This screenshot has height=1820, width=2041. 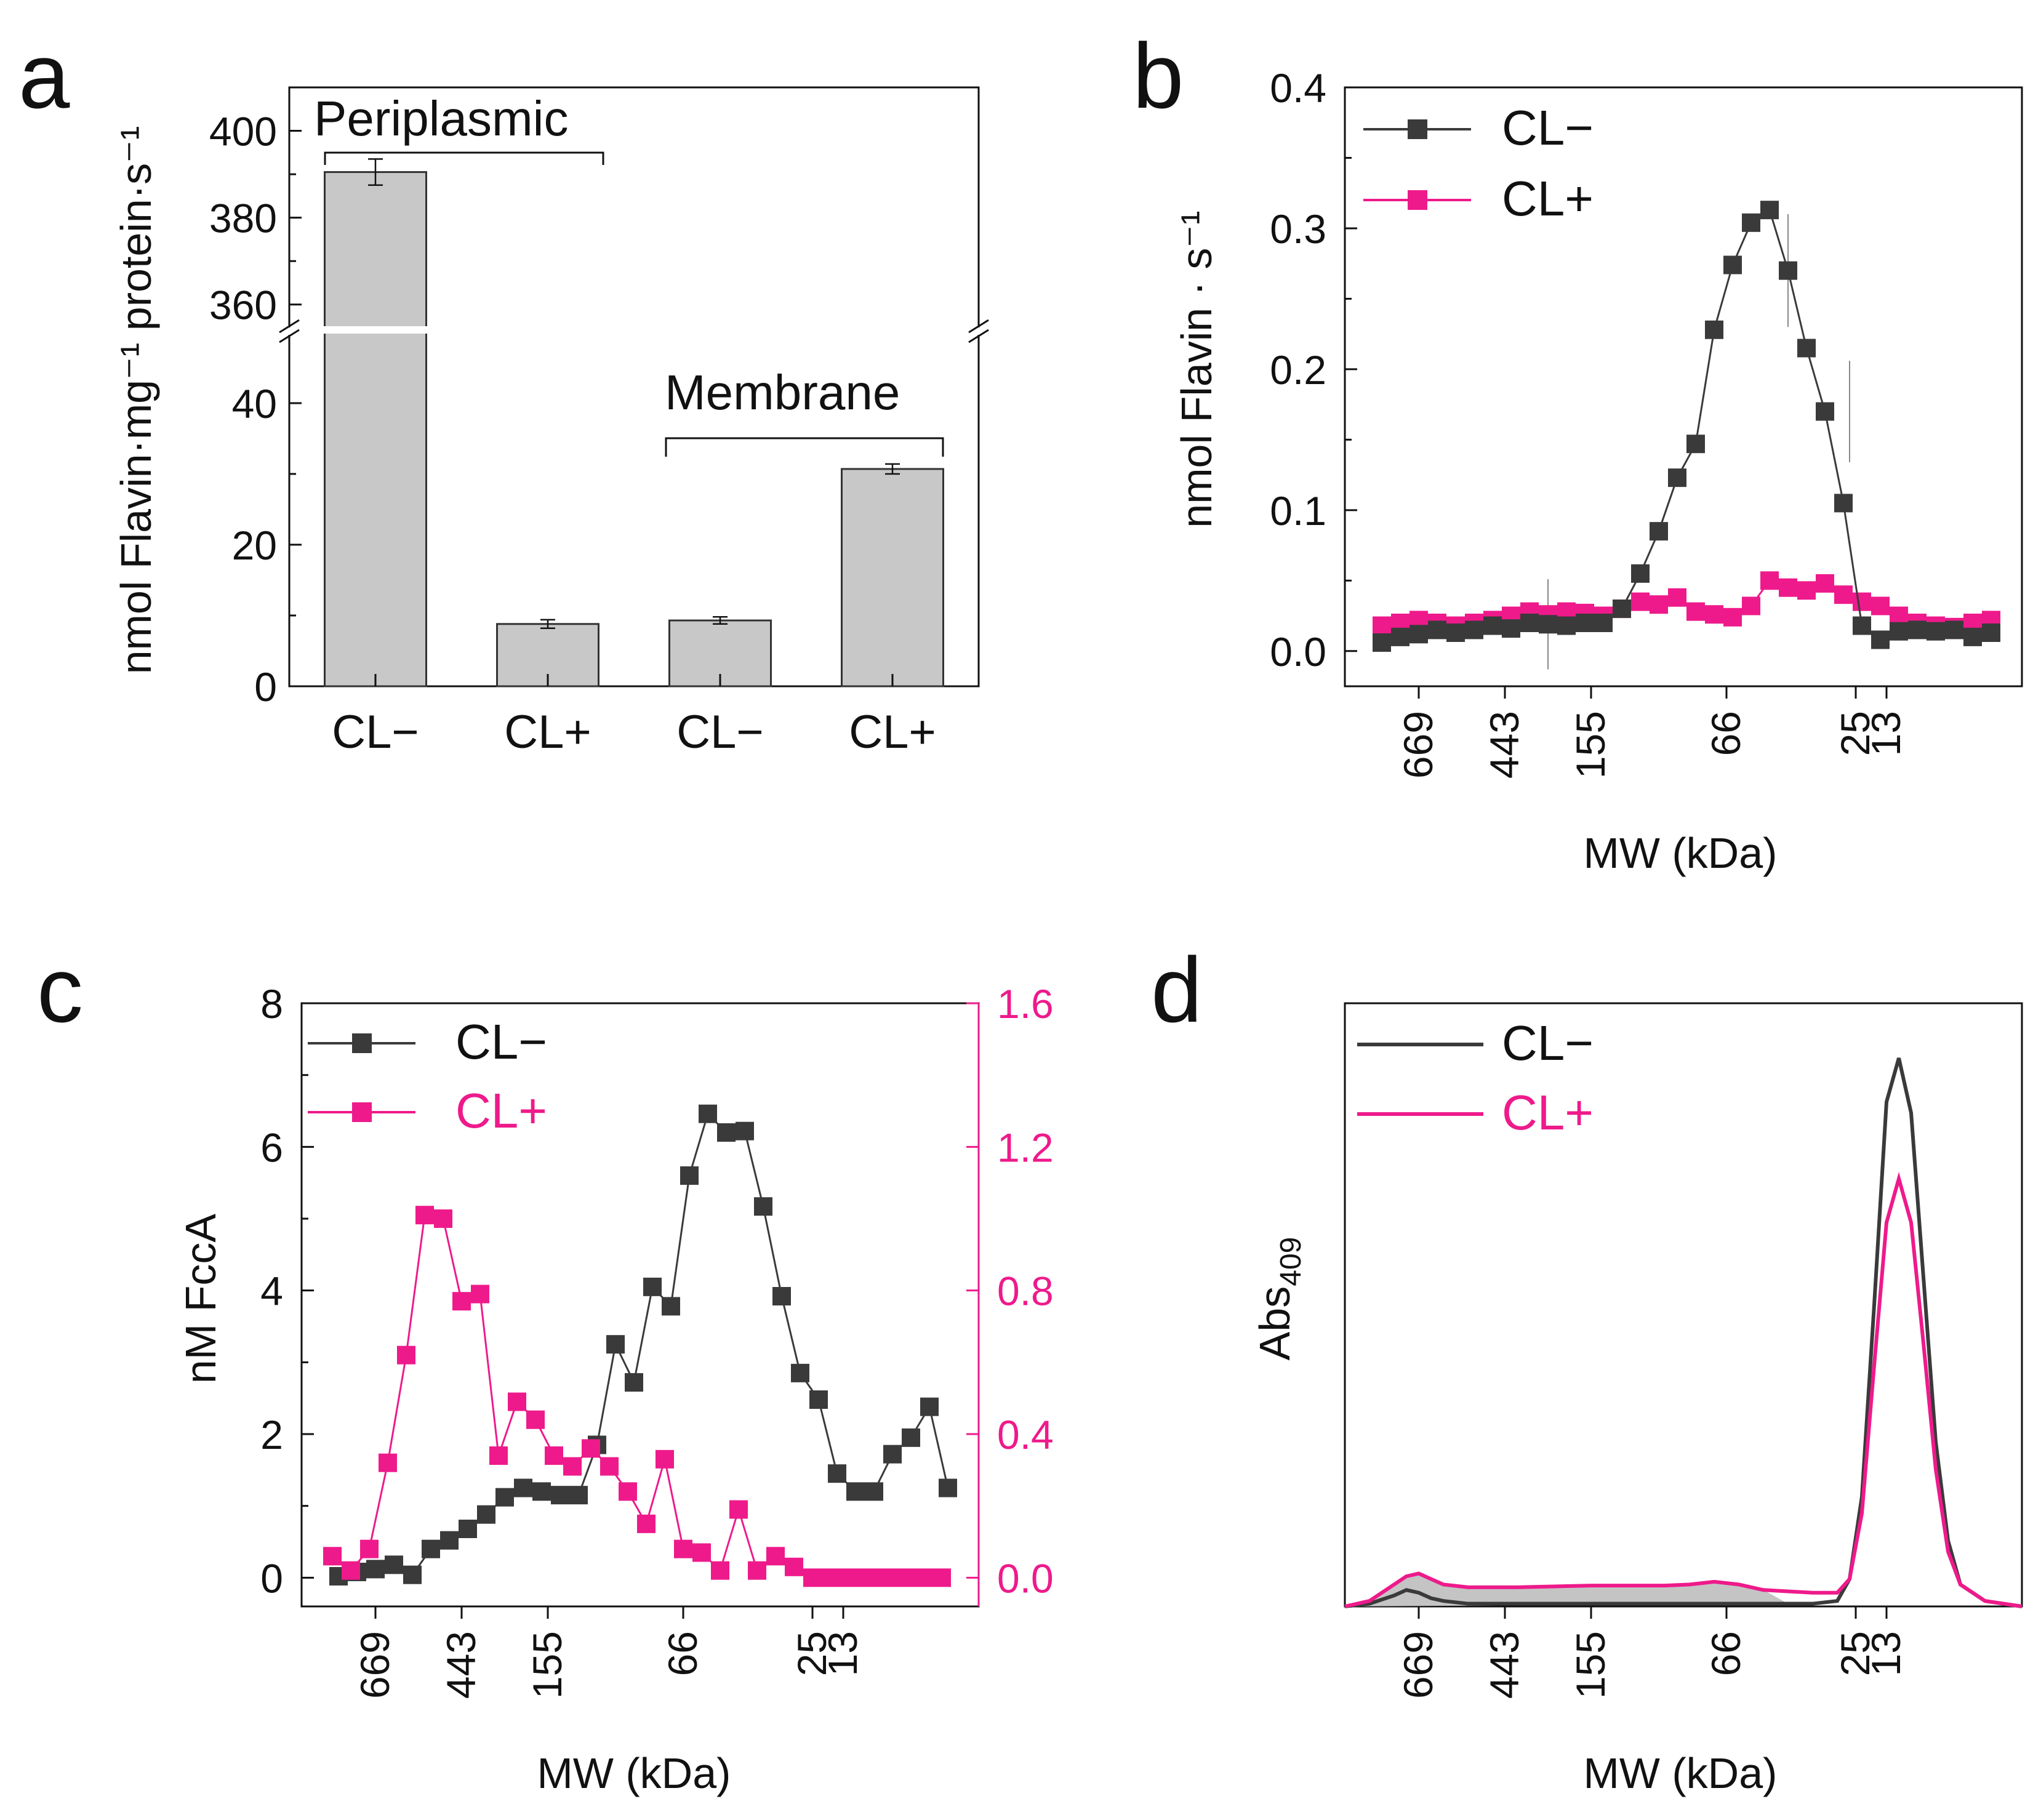 I want to click on svg-text: Abs409, so click(x=1279, y=1299).